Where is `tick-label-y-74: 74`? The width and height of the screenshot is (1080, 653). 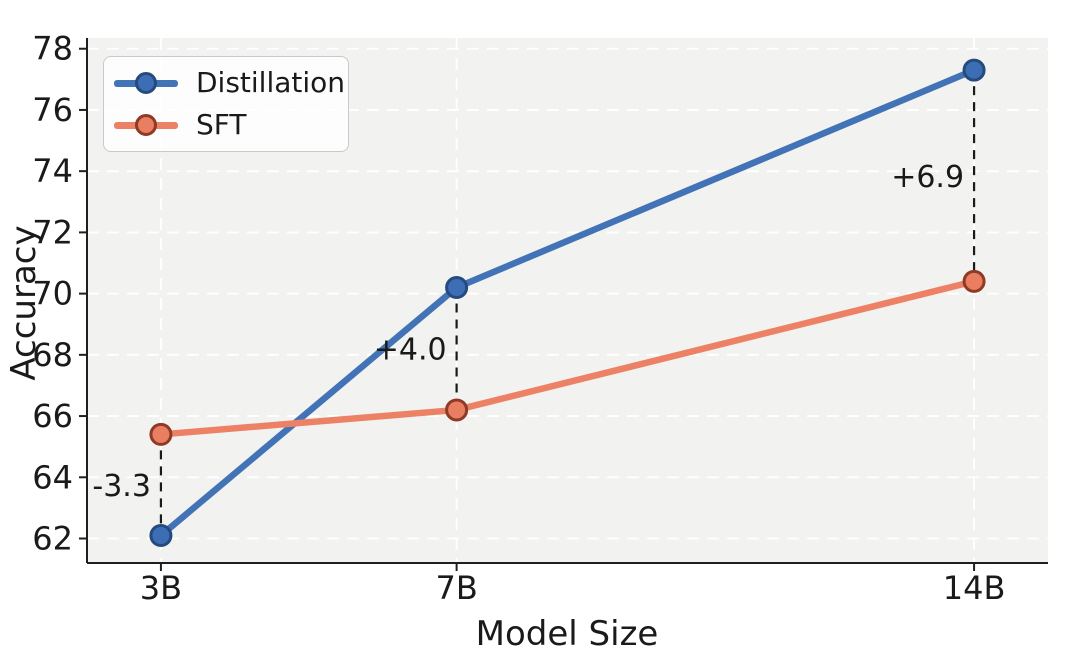 tick-label-y-74: 74 is located at coordinates (52, 171).